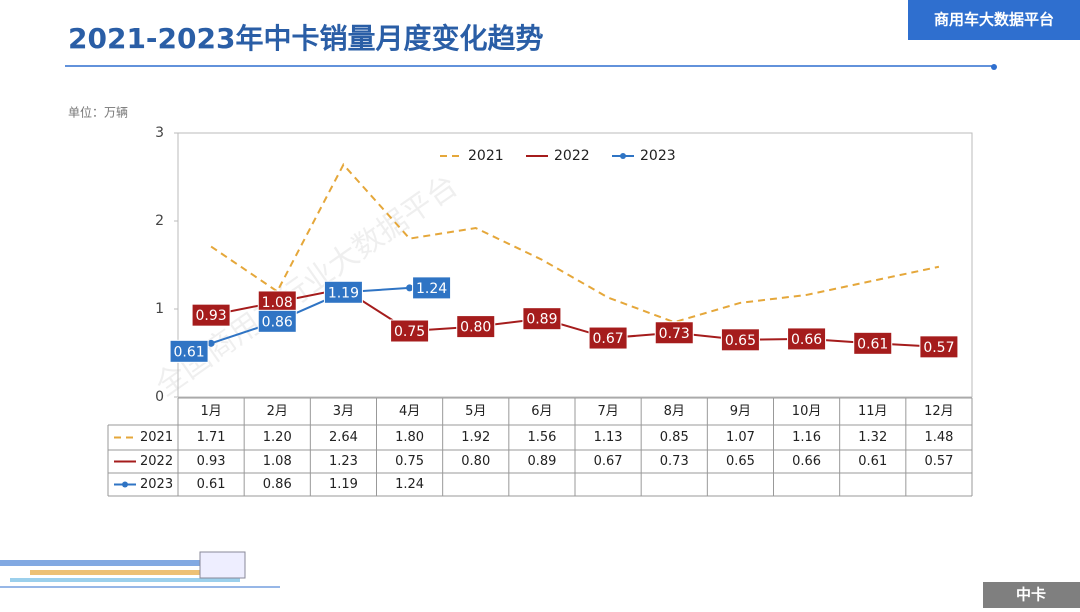 The height and width of the screenshot is (612, 1080). I want to click on x-tick-label: 3月, so click(343, 411).